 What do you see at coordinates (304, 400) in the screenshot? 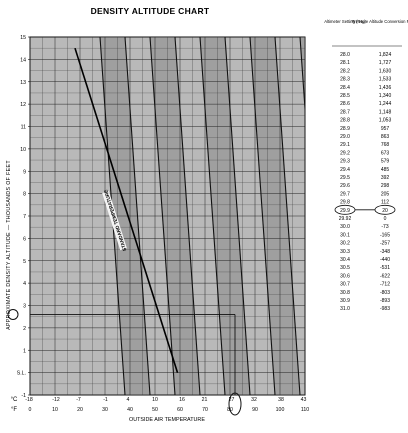
I see `x-tick-label-c: 43` at bounding box center [304, 400].